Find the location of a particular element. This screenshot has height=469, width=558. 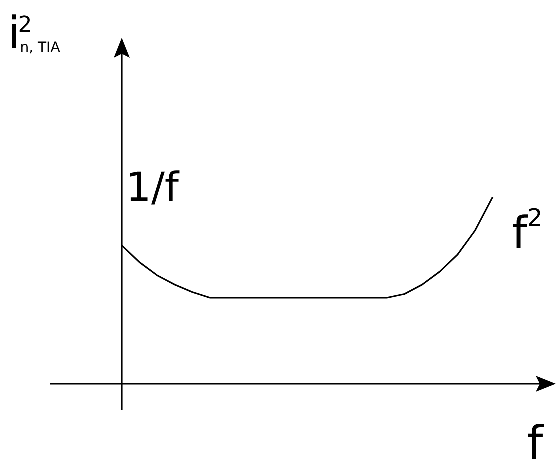

text: f$^{2}$ is located at coordinates (527, 231).